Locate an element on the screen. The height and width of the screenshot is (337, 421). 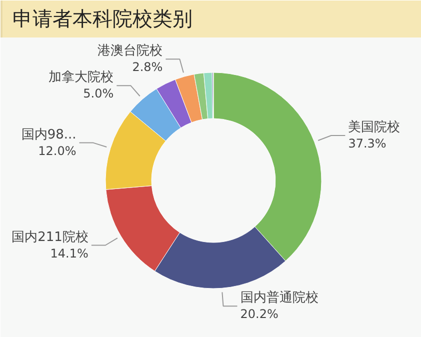
data-label: 2.8% is located at coordinates (147, 67).